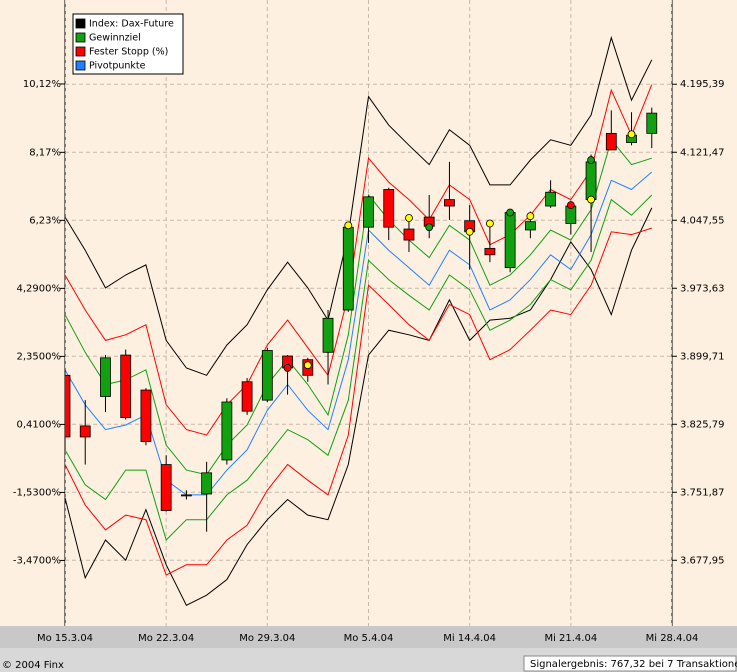  I want to click on y-tick-label: 3.899,71, so click(702, 356).